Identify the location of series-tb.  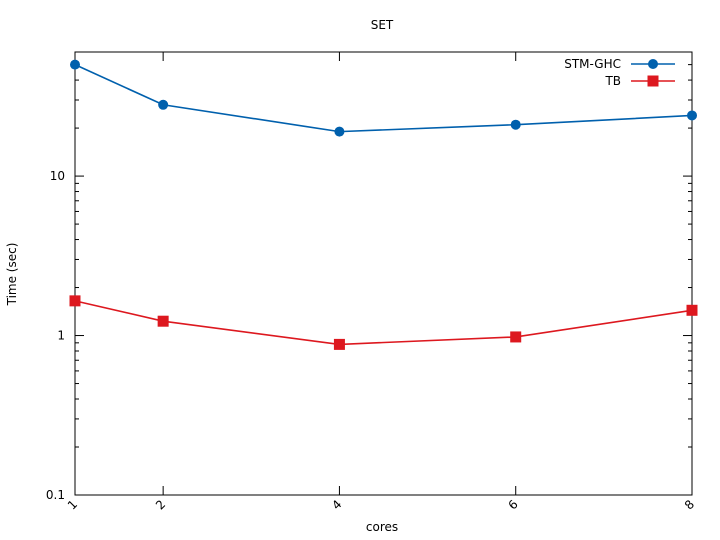
(383, 322).